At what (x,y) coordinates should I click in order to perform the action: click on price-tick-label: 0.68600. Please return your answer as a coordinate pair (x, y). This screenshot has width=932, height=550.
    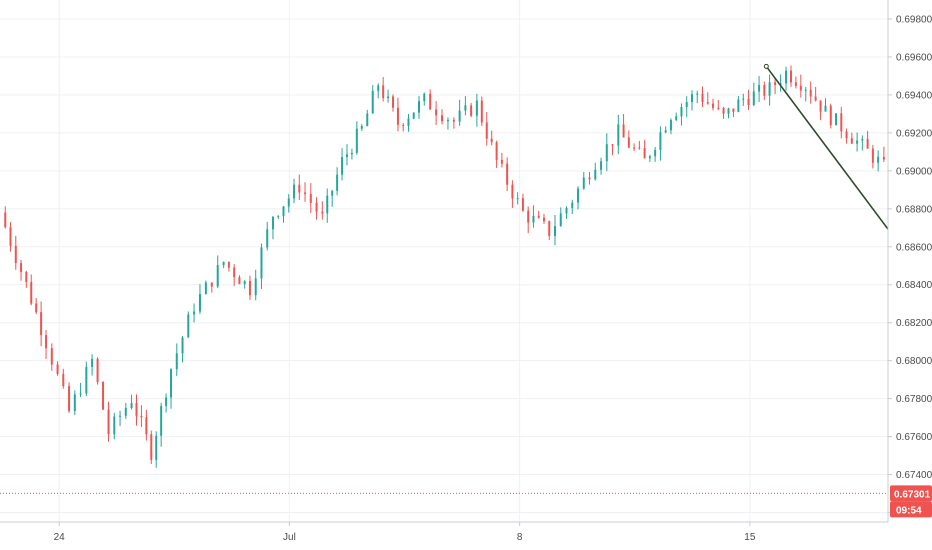
    Looking at the image, I should click on (914, 247).